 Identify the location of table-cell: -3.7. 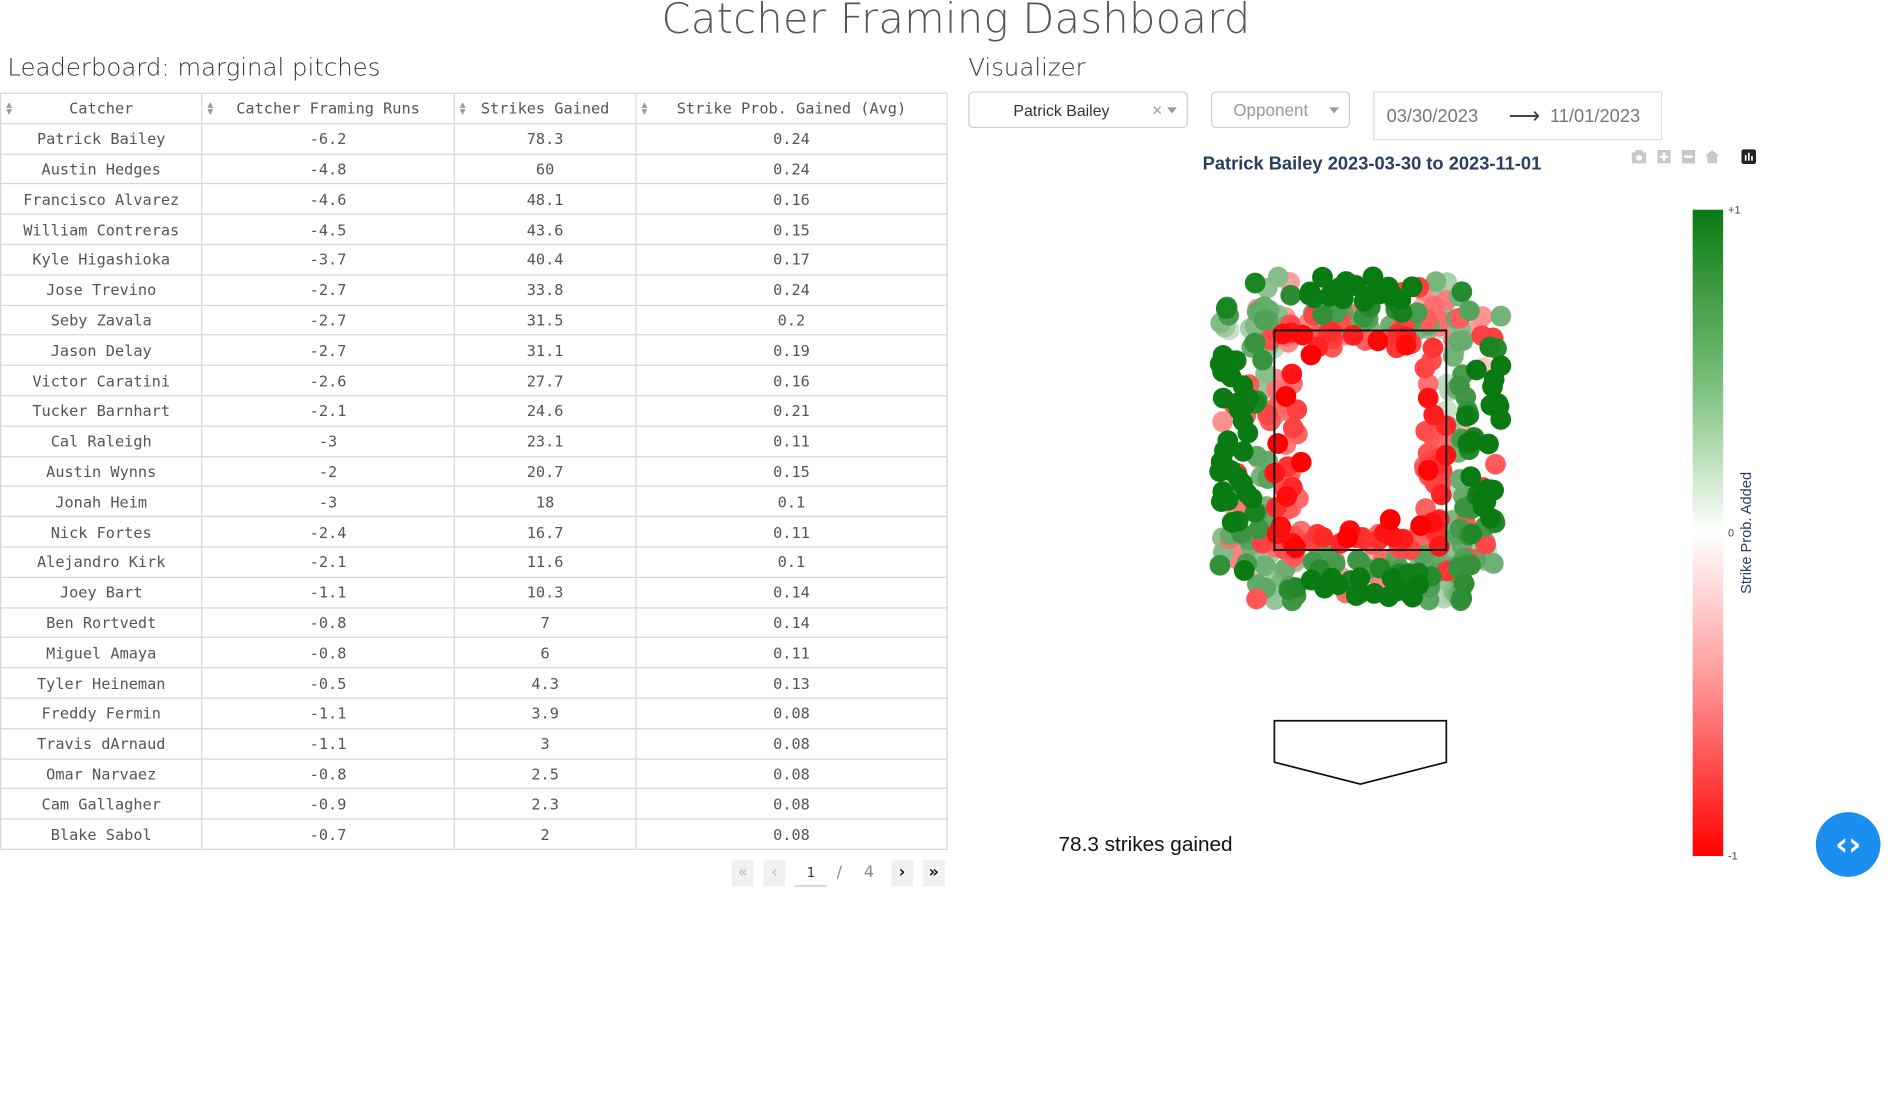
(328, 259).